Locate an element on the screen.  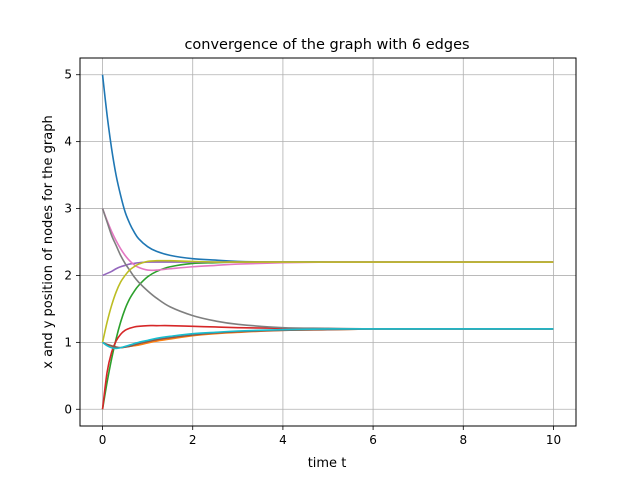
chart-title: convergence of the graph with 6 edges is located at coordinates (326, 45).